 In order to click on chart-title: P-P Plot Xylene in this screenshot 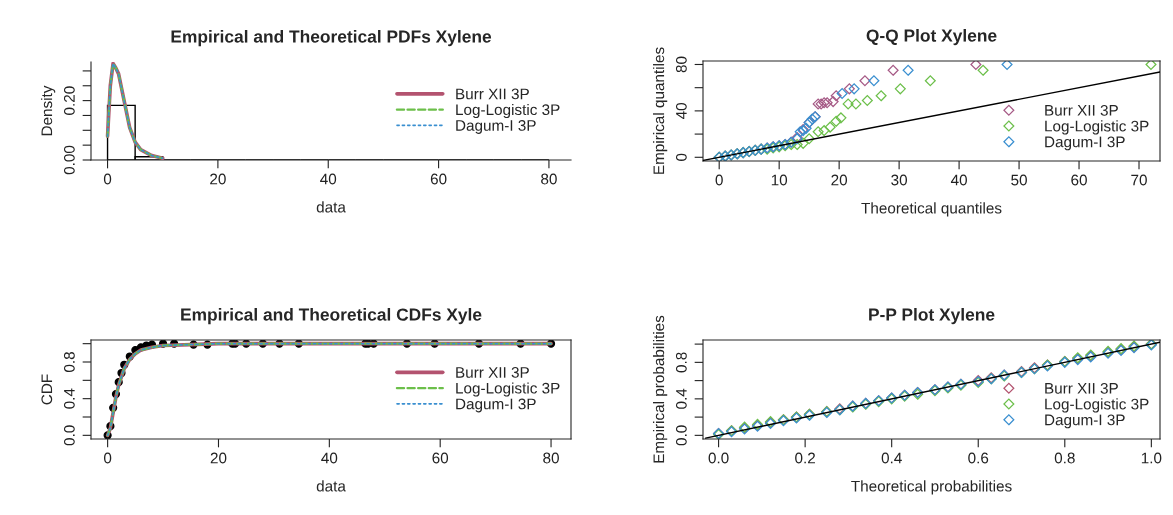, I will do `click(932, 316)`.